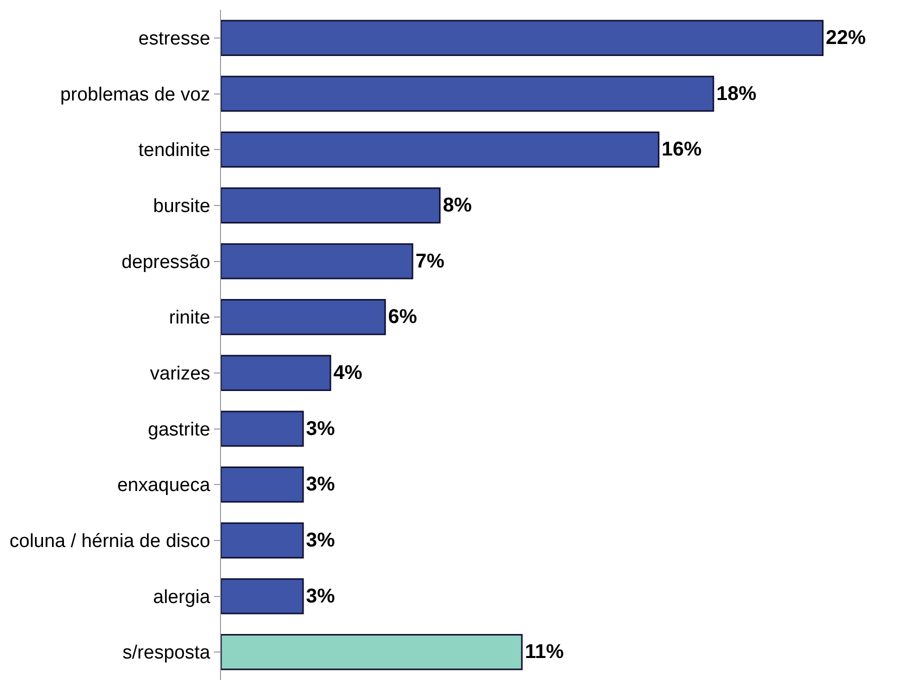  What do you see at coordinates (135, 95) in the screenshot?
I see `y-tick-label: problemas de voz` at bounding box center [135, 95].